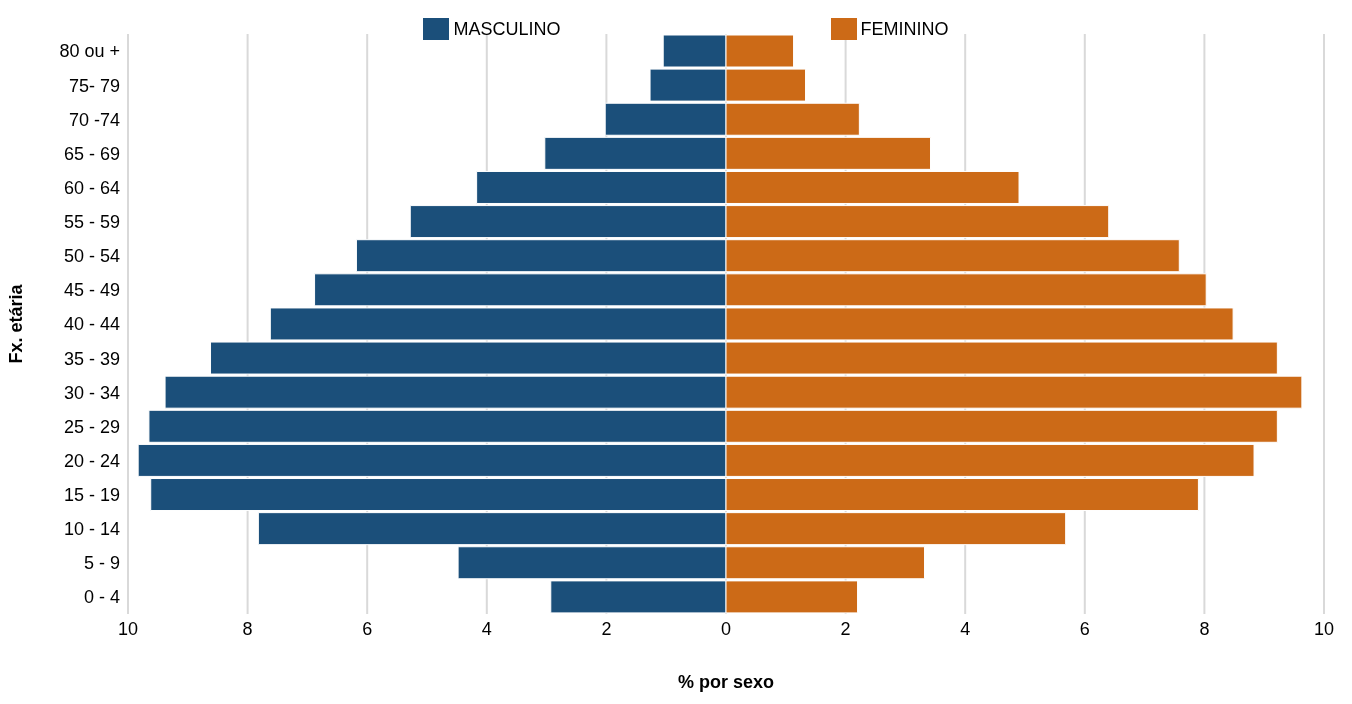 Image resolution: width=1352 pixels, height=704 pixels. Describe the element at coordinates (94, 85) in the screenshot. I see `y-tick-label: 75- 79` at that location.